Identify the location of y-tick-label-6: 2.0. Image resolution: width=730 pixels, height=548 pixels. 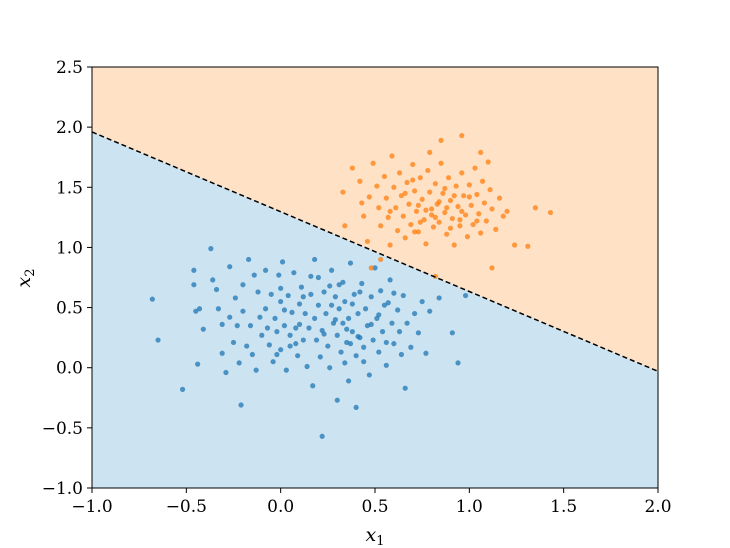
(69, 128).